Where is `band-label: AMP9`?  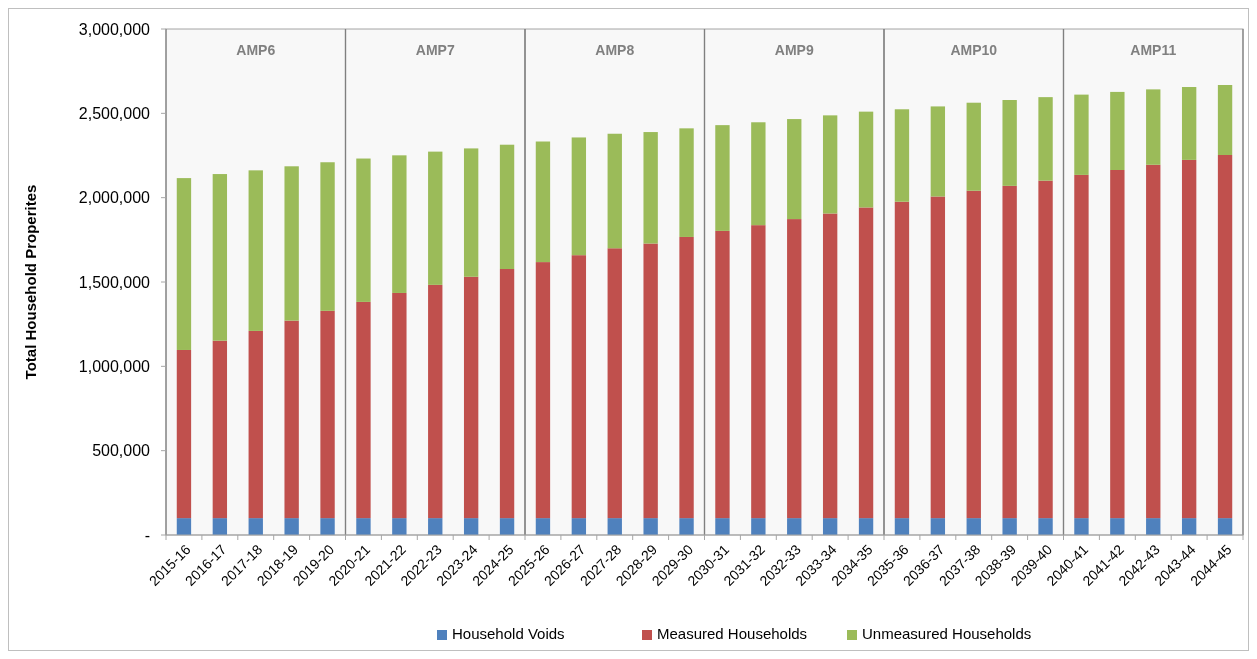 band-label: AMP9 is located at coordinates (794, 50).